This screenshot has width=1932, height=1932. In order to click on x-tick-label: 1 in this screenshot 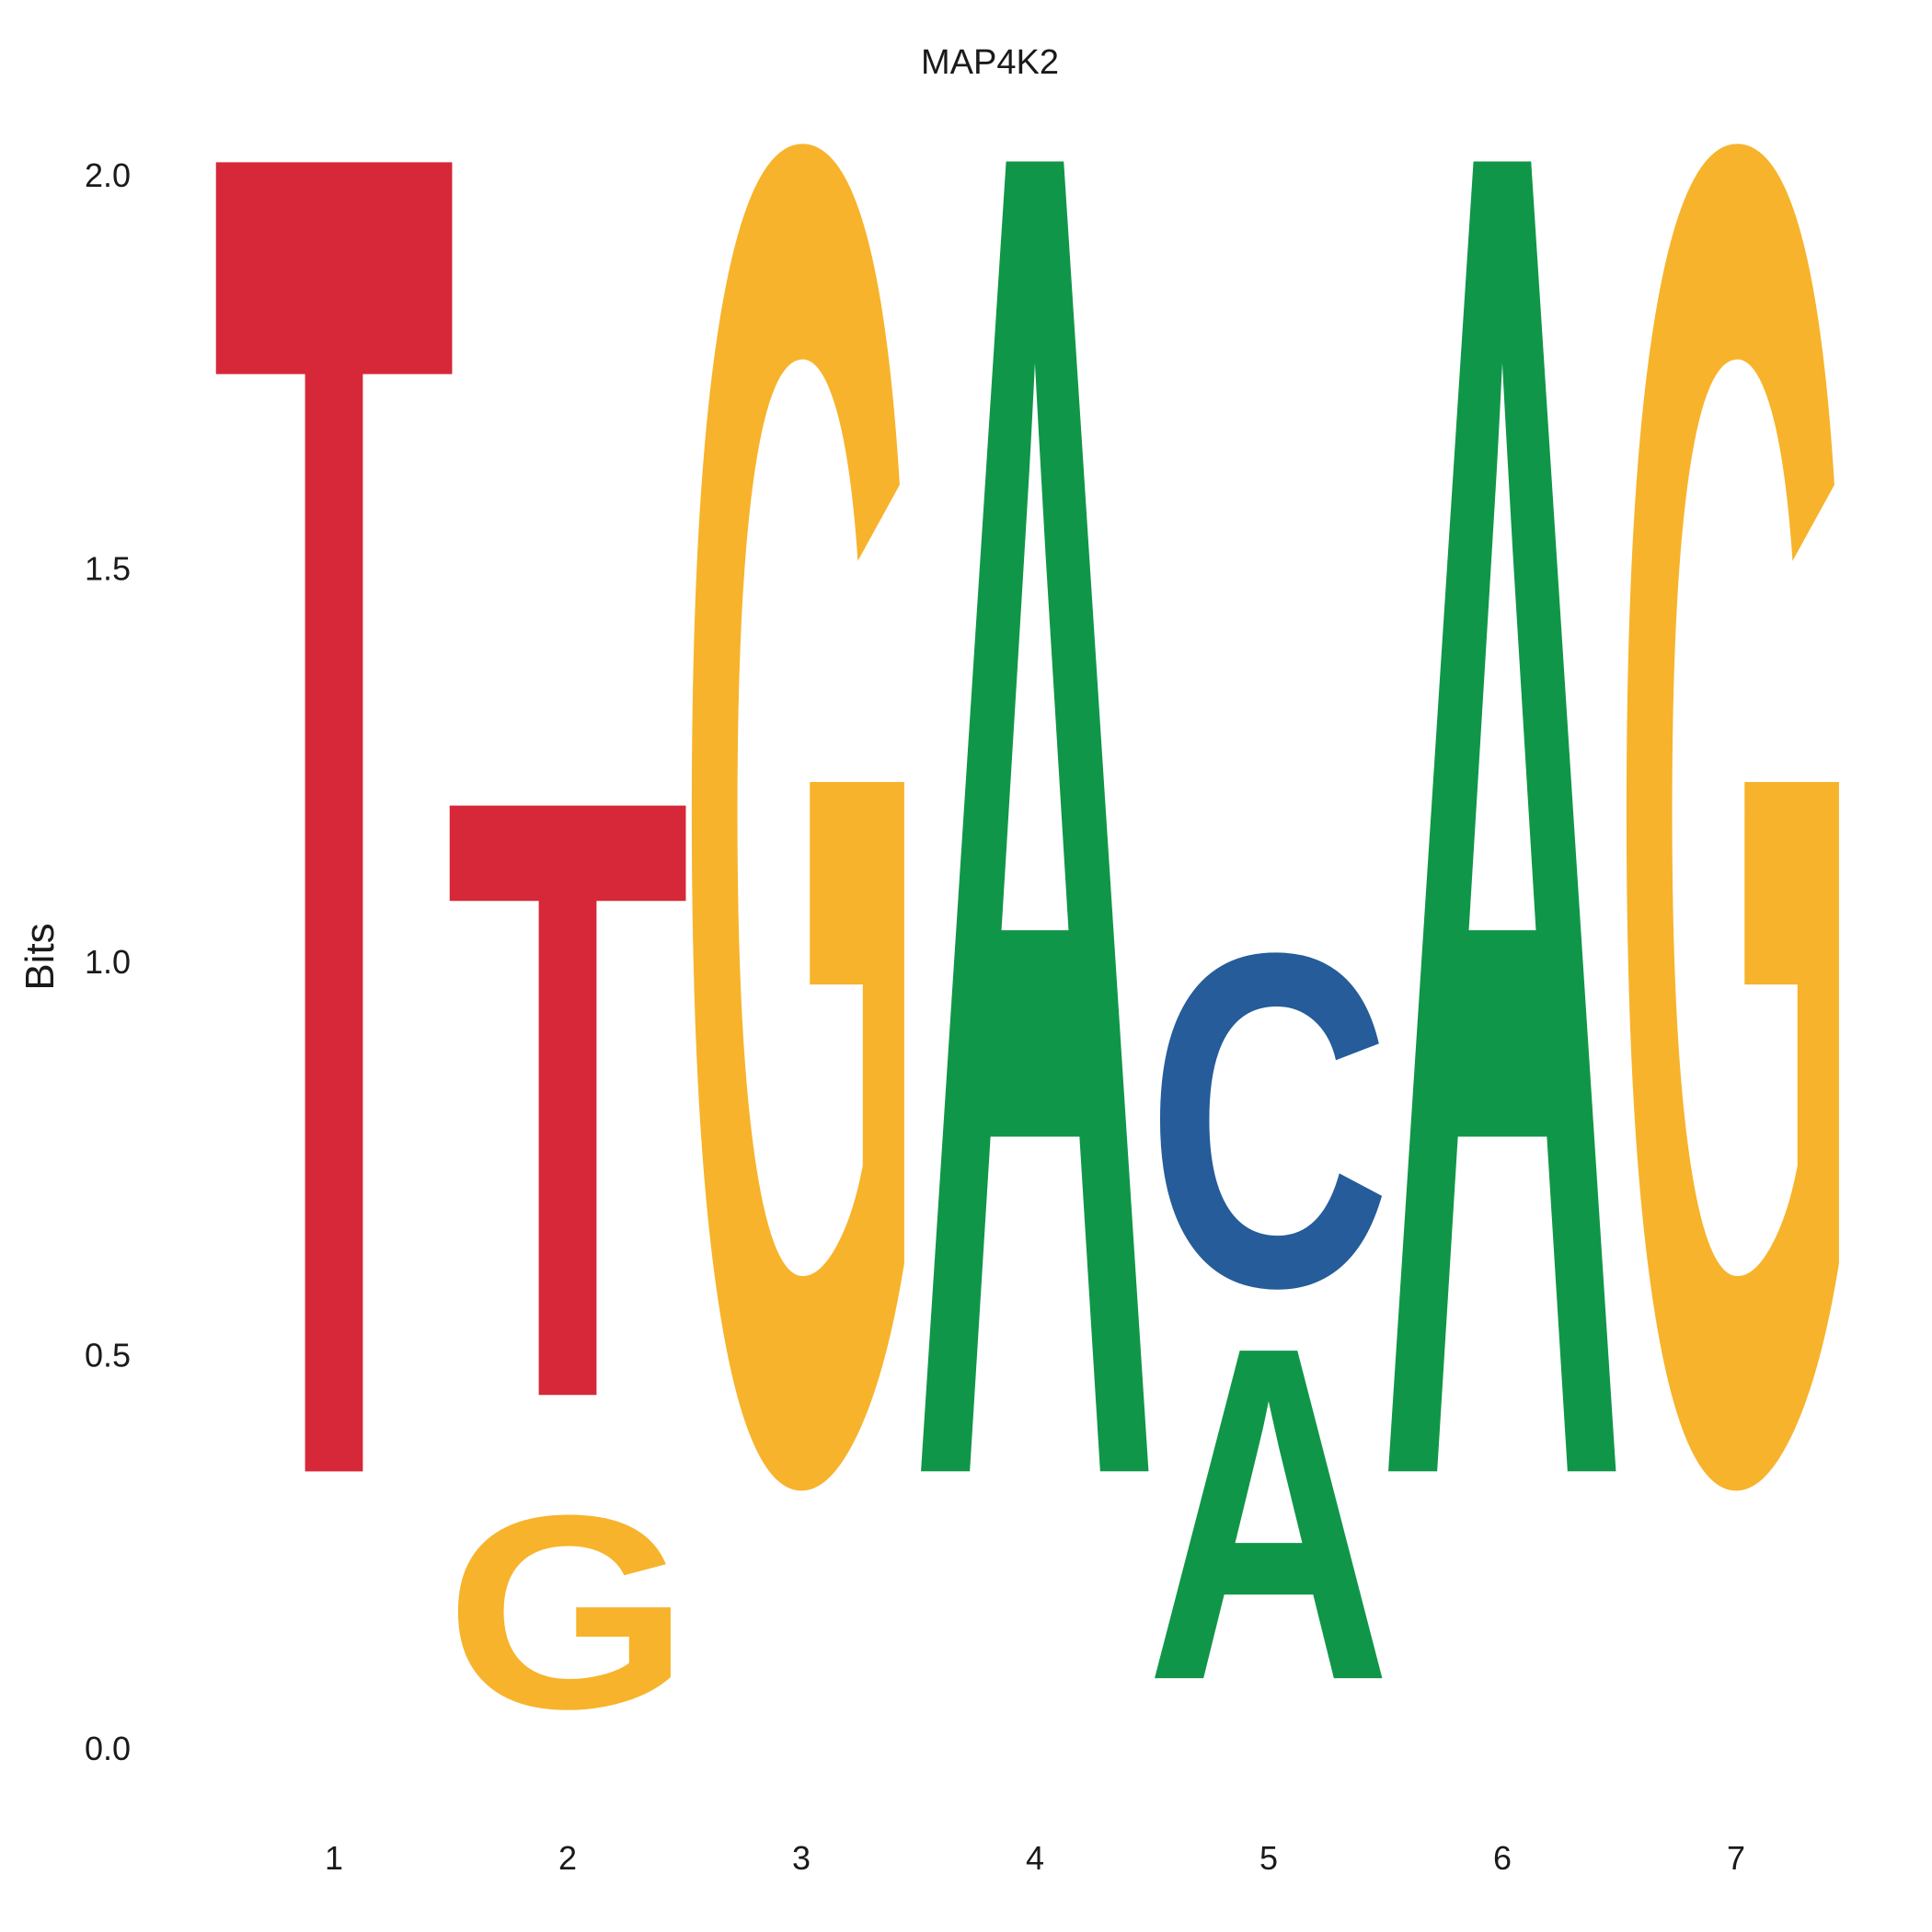, I will do `click(334, 1858)`.